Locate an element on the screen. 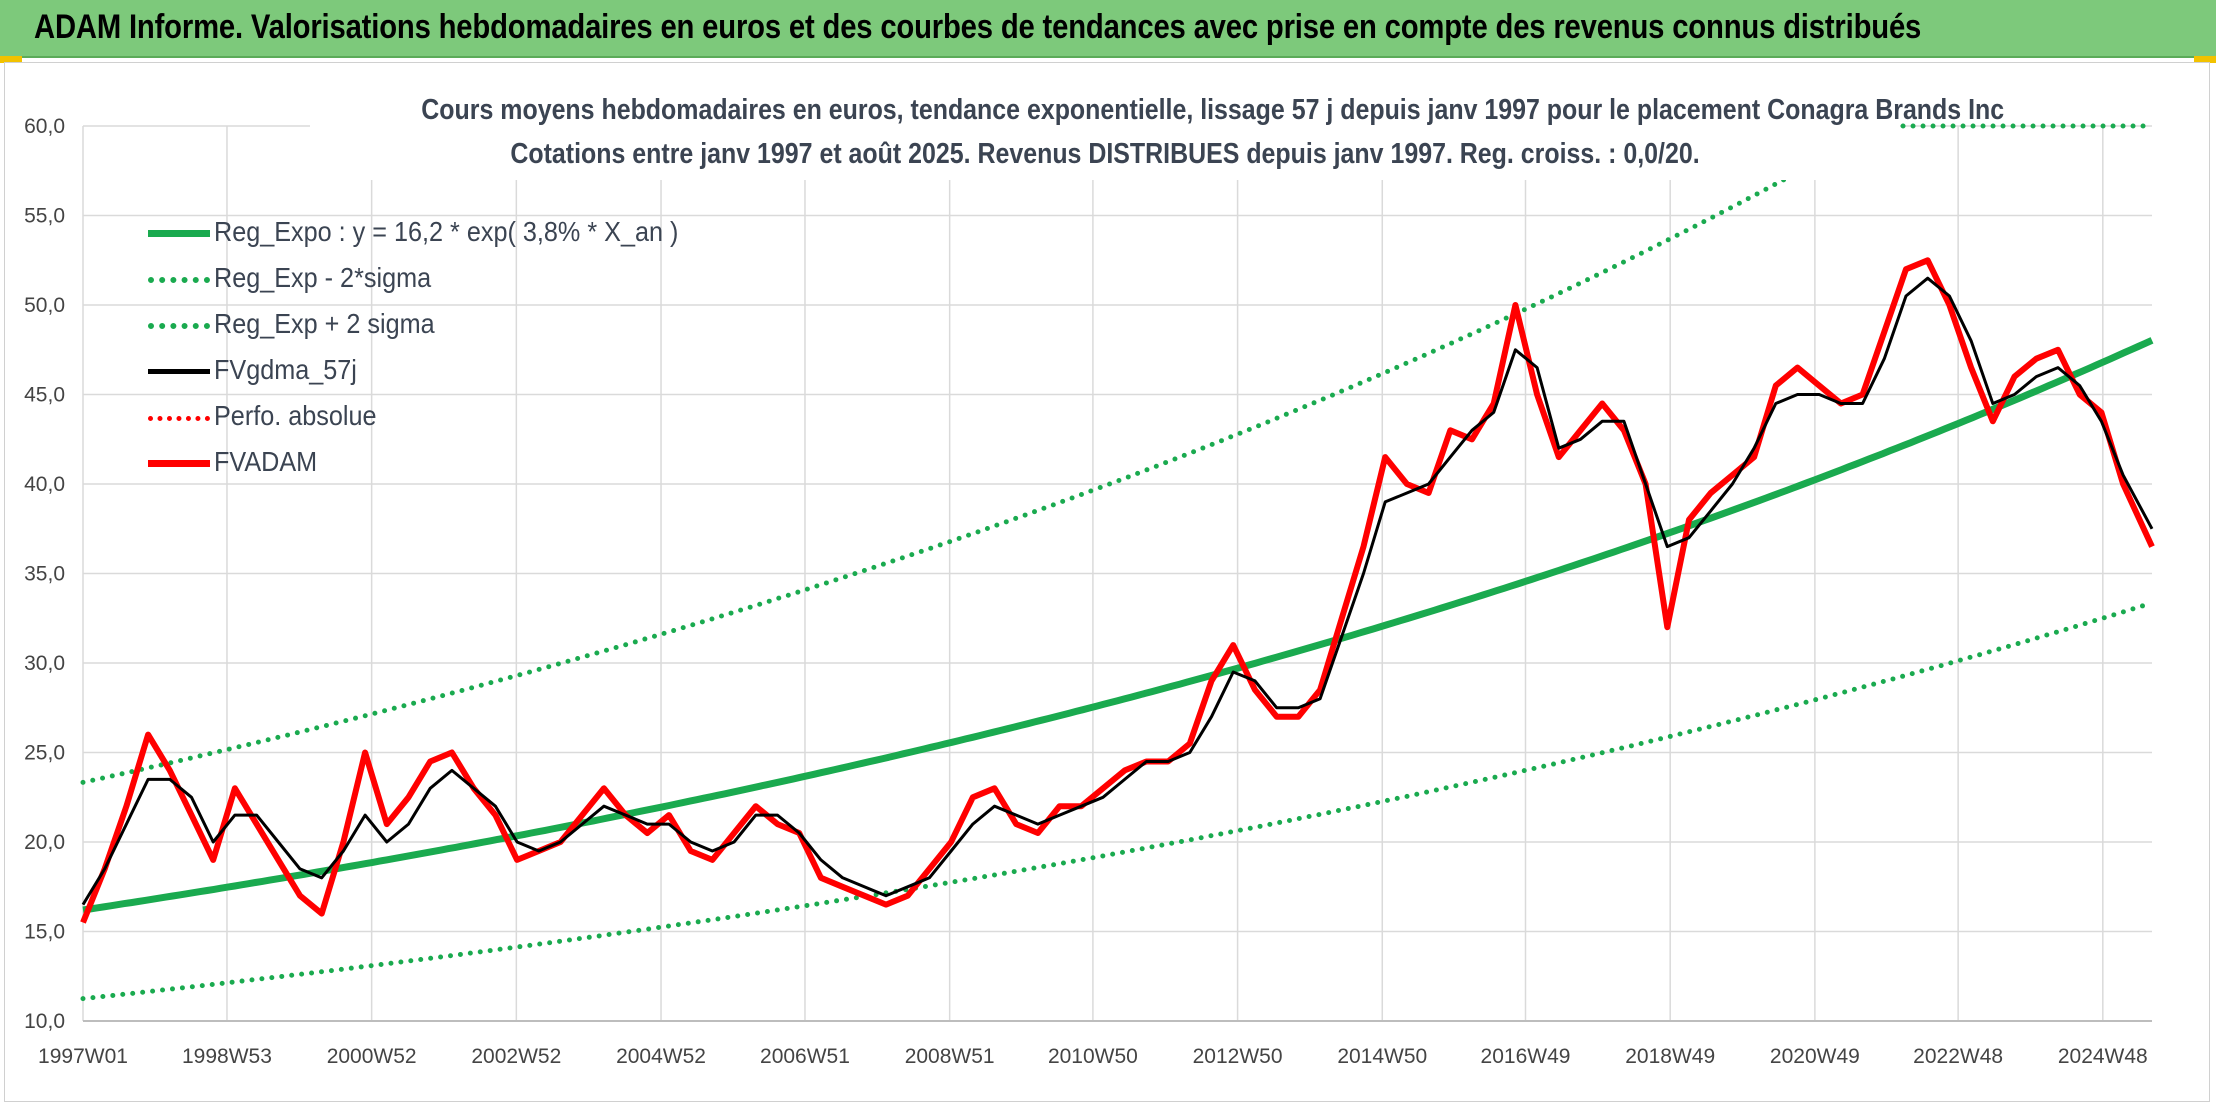  legend-label-reg-plus: Reg_Exp + 2 sigma is located at coordinates (324, 323).